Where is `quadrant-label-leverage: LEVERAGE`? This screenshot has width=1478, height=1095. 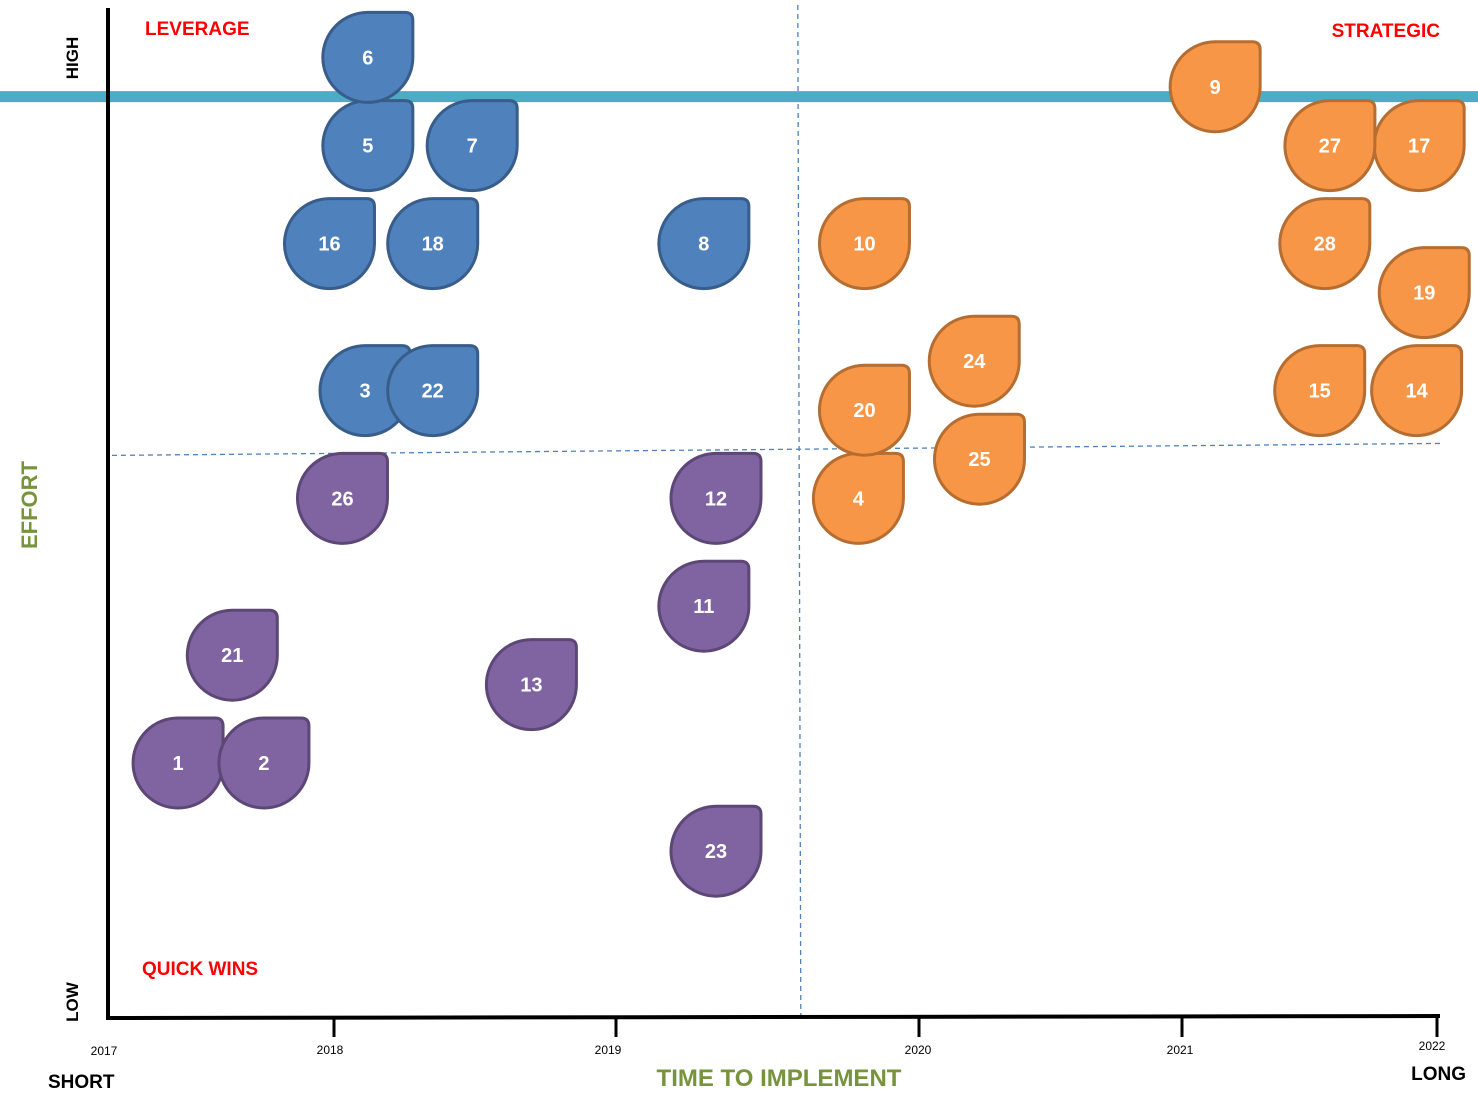
quadrant-label-leverage: LEVERAGE is located at coordinates (197, 29).